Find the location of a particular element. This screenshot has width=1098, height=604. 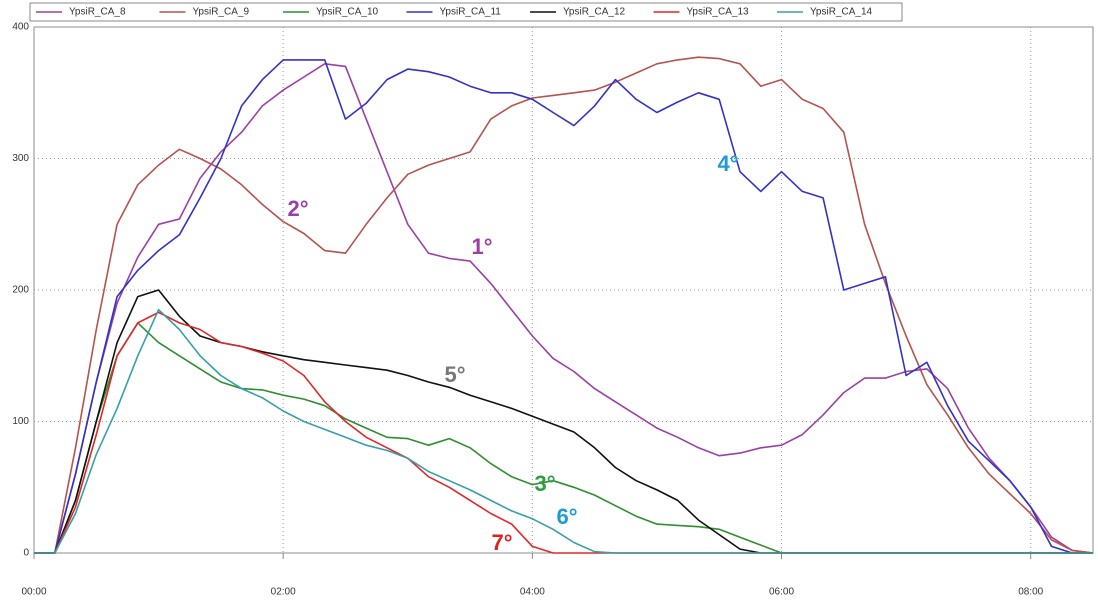

legend-label: YpsiR_CA_9 is located at coordinates (221, 12).